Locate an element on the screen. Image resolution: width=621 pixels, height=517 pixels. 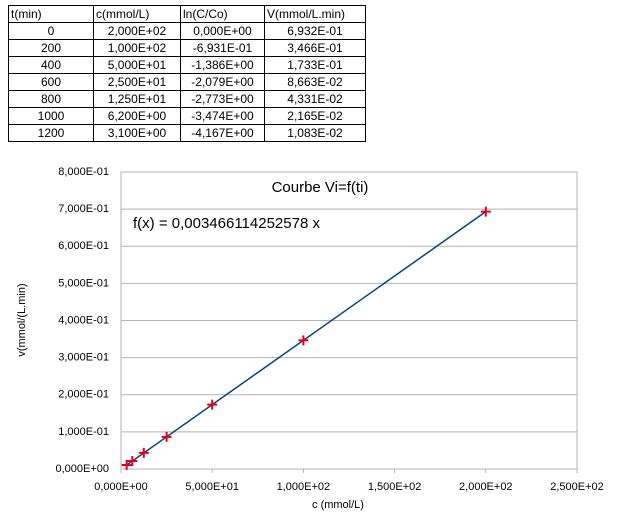
table-cell: 1,733E-01 is located at coordinates (315, 65).